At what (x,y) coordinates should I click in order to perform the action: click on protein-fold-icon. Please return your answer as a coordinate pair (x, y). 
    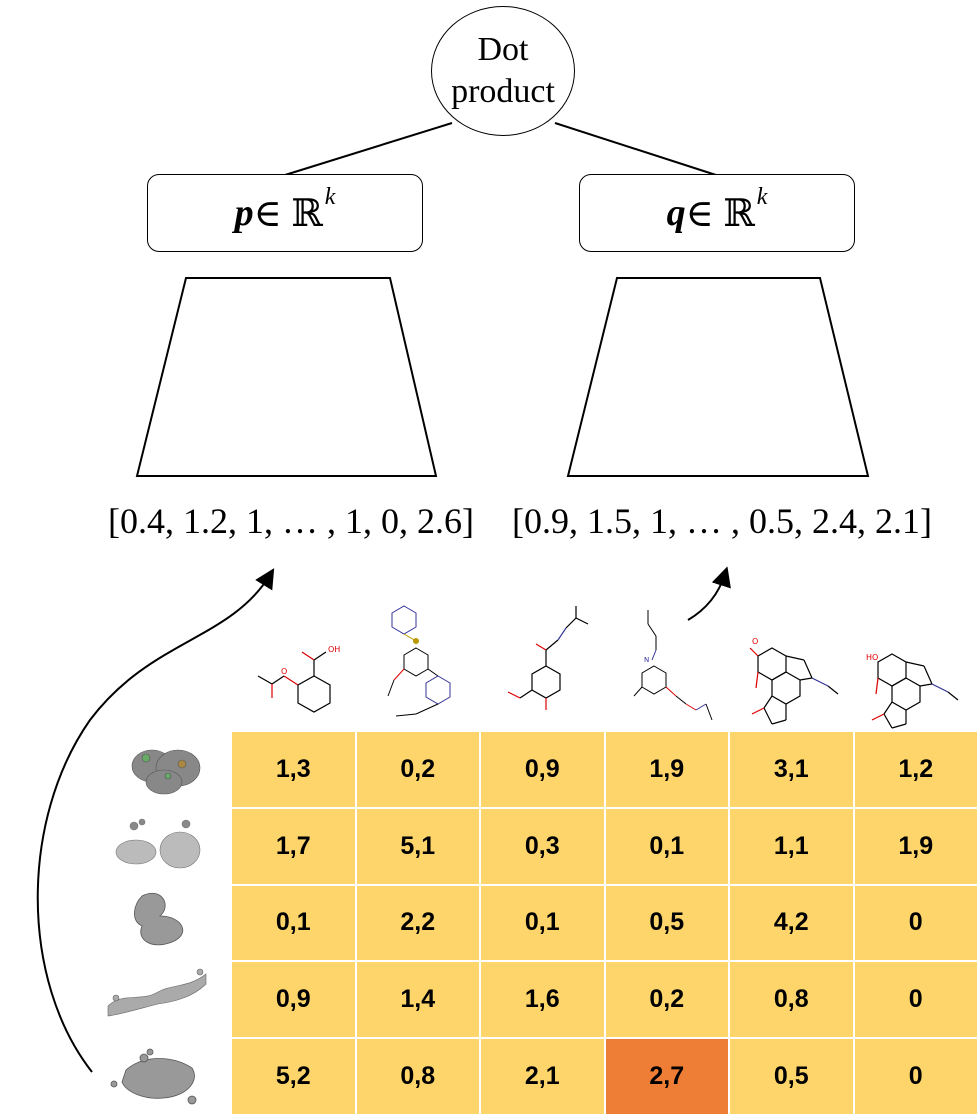
    Looking at the image, I should click on (159, 919).